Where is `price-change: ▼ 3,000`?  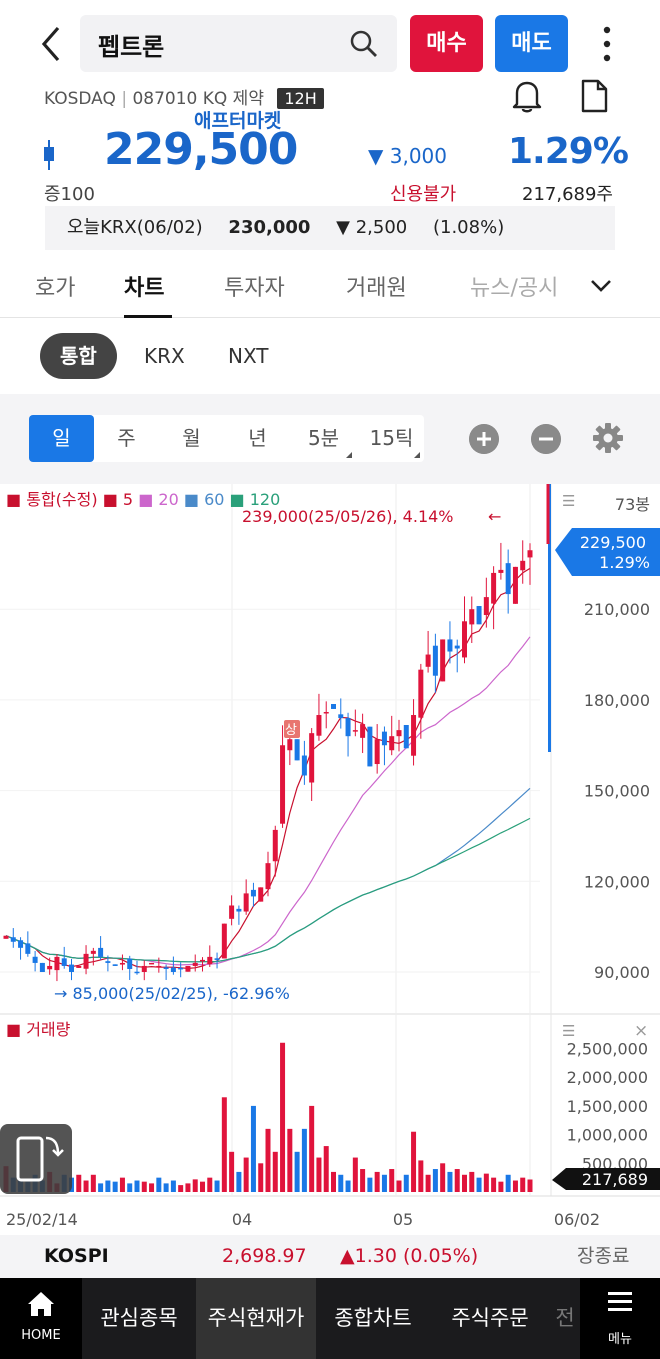
price-change: ▼ 3,000 is located at coordinates (407, 156).